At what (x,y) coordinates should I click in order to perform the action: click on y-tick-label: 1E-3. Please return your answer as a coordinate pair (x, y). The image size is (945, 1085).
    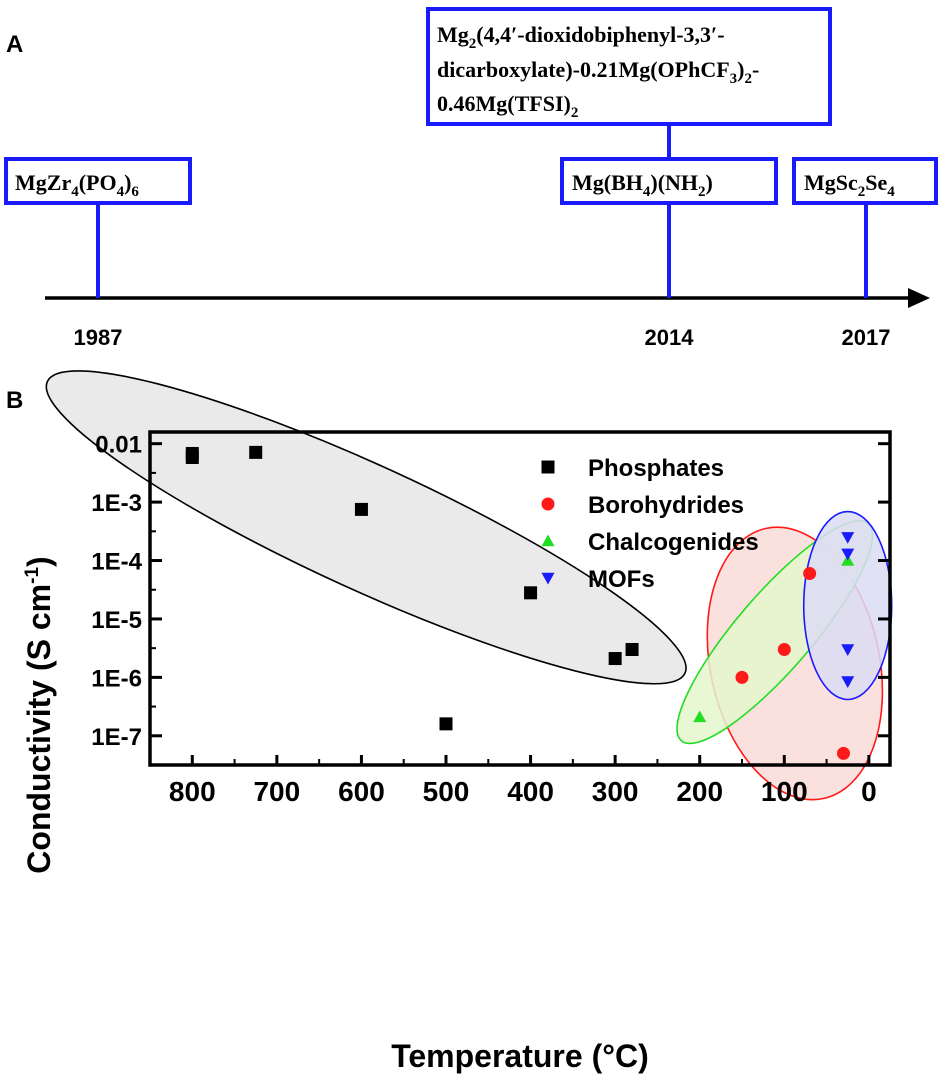
    Looking at the image, I should click on (116, 503).